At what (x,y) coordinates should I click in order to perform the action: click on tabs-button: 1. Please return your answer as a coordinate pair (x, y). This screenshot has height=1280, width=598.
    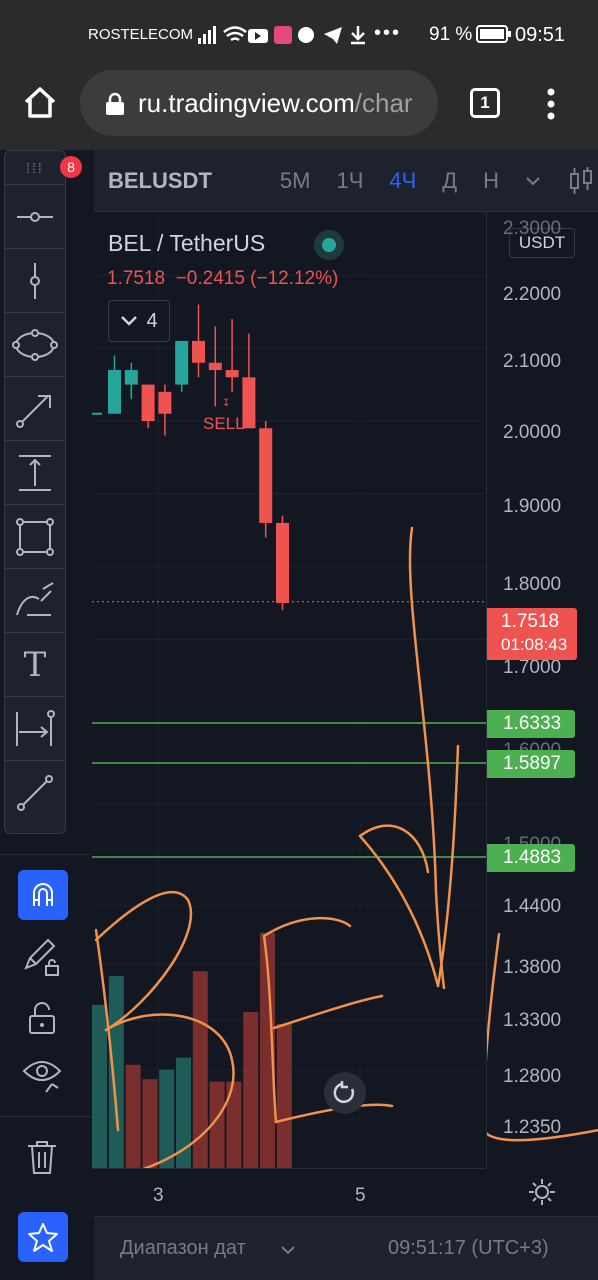
    Looking at the image, I should click on (485, 103).